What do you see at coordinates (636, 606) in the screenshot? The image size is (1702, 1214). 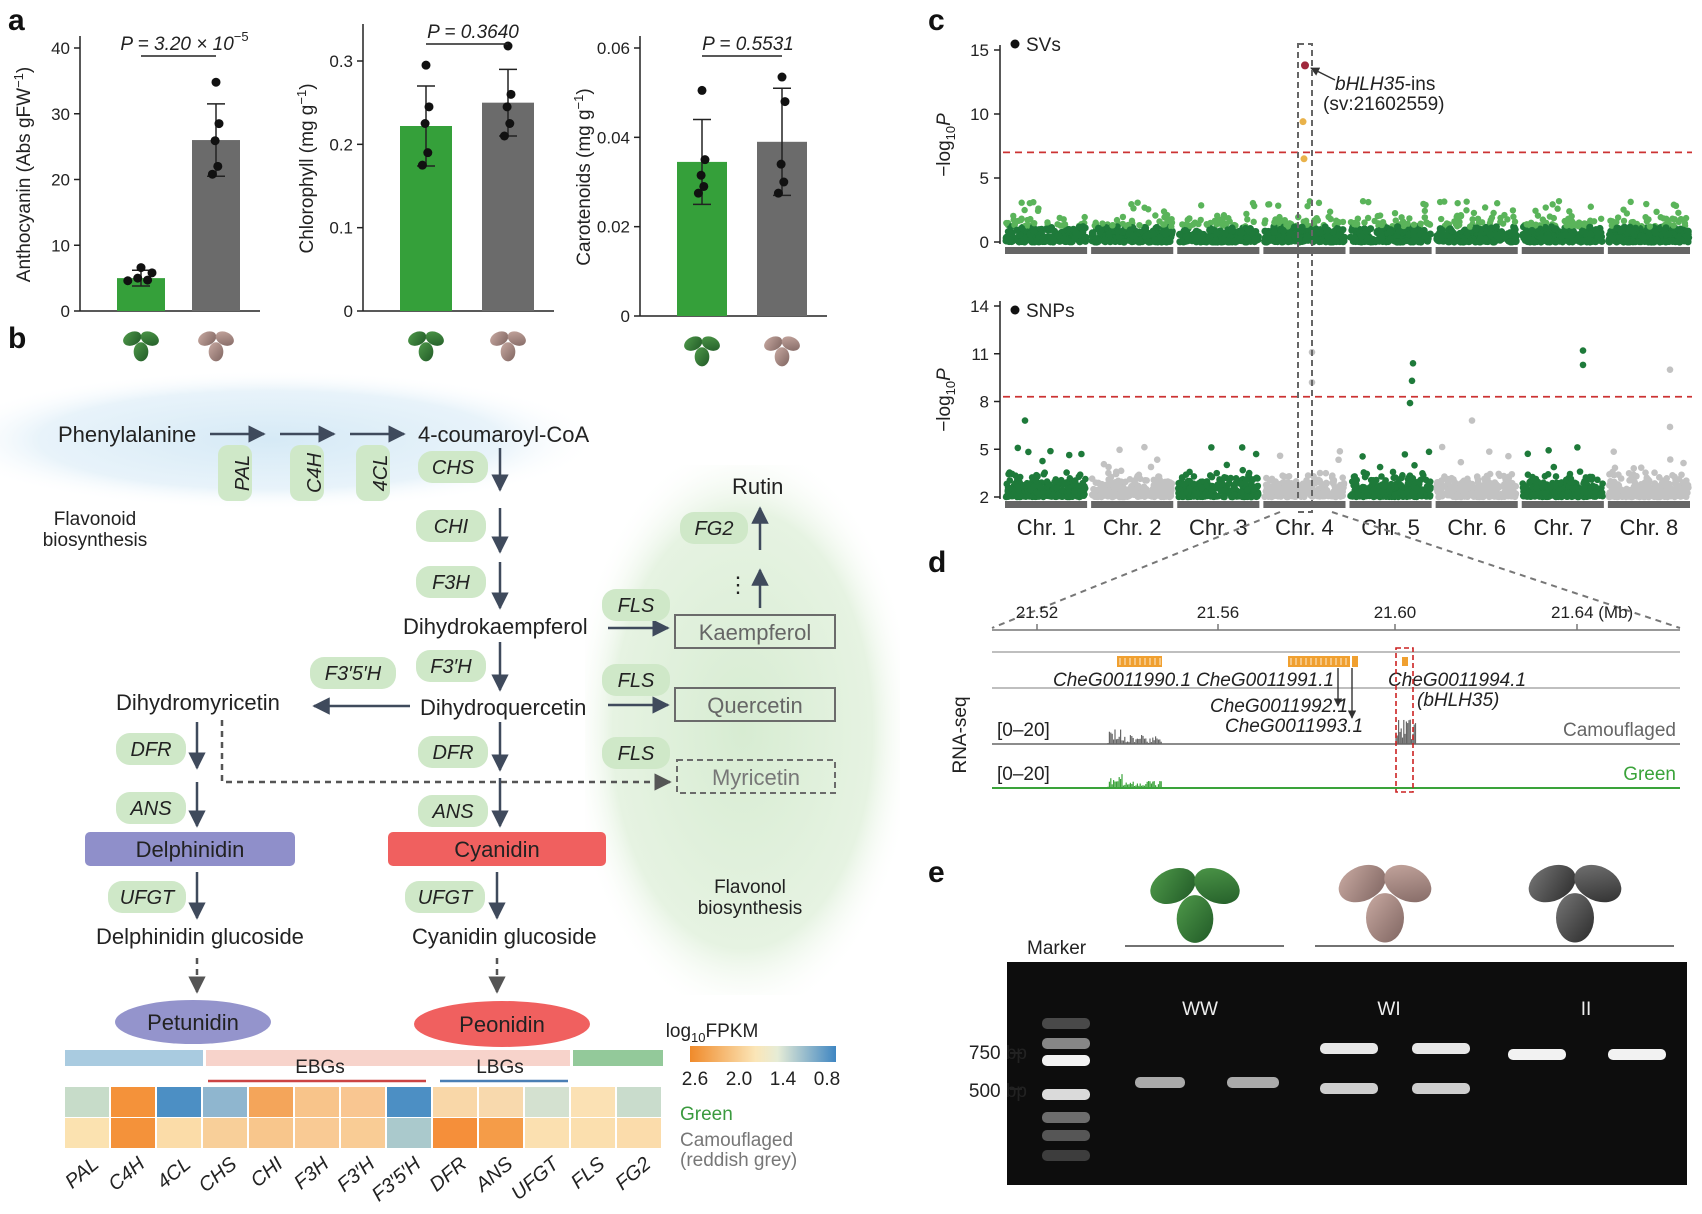 I see `enzyme-fls-1: FLS` at bounding box center [636, 606].